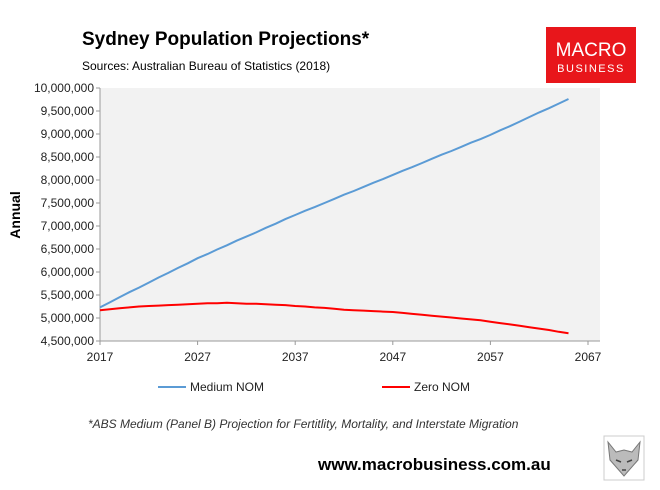 This screenshot has width=660, height=490. What do you see at coordinates (68, 226) in the screenshot?
I see `y-tick-label: 7,000,000` at bounding box center [68, 226].